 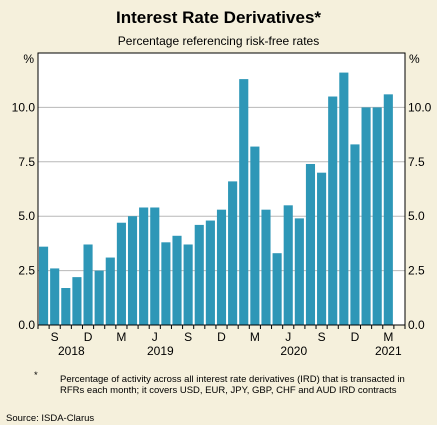 What do you see at coordinates (24, 107) in the screenshot?
I see `y-tick-label-left: 10.0` at bounding box center [24, 107].